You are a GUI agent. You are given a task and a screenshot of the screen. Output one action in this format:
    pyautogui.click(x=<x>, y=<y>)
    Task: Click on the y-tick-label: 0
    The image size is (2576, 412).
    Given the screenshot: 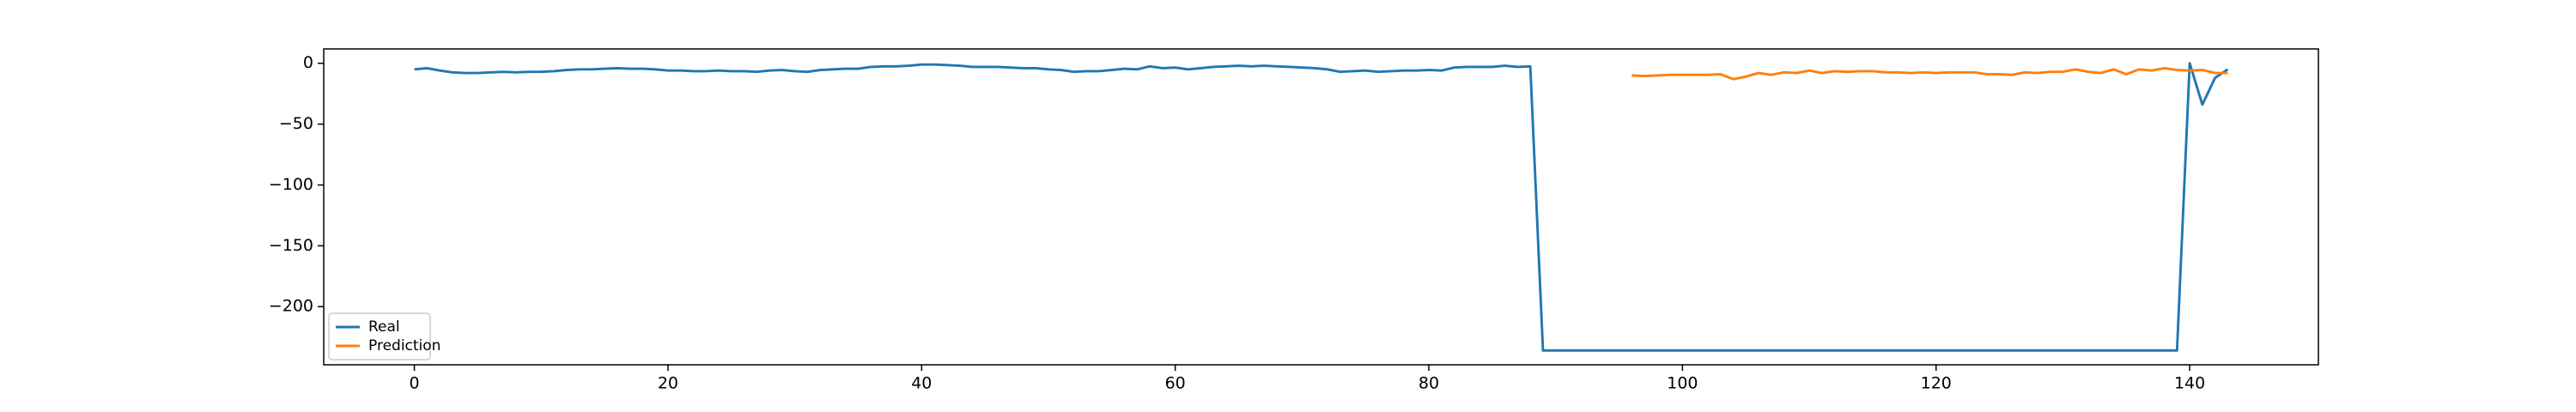 What is the action you would take?
    pyautogui.click(x=308, y=62)
    